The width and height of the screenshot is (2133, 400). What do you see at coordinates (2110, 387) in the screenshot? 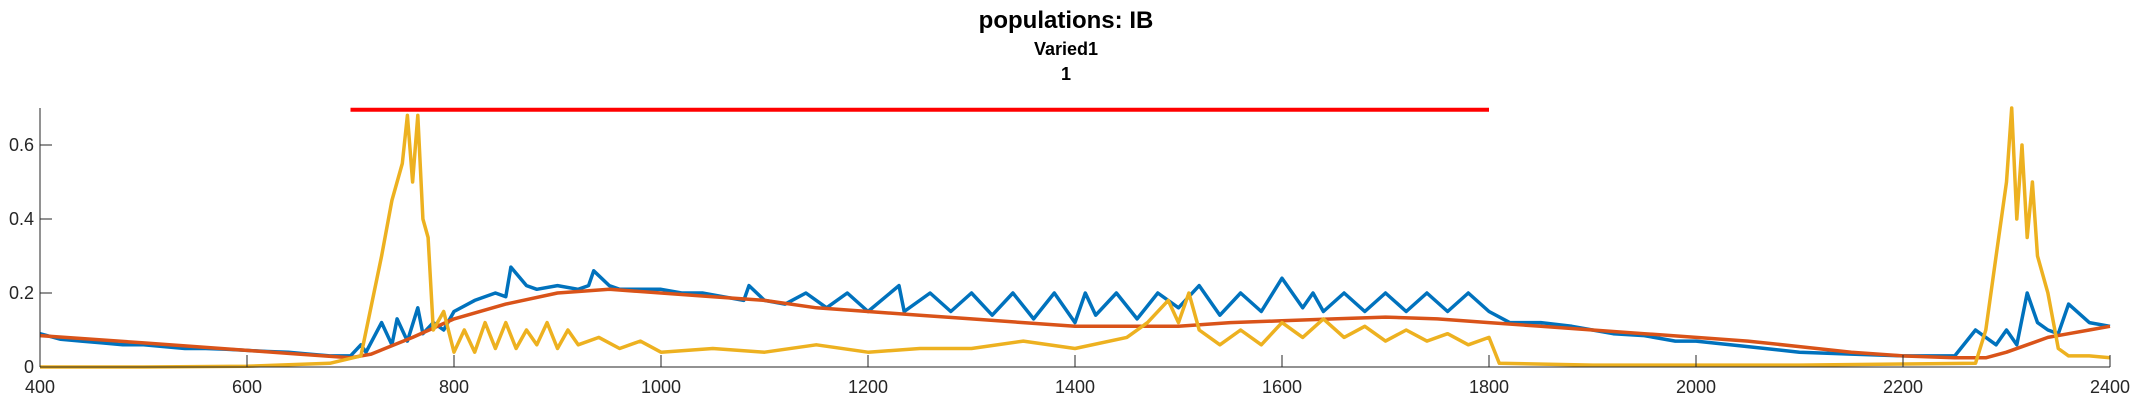
I see `x-tick-label-10: 2400` at bounding box center [2110, 387].